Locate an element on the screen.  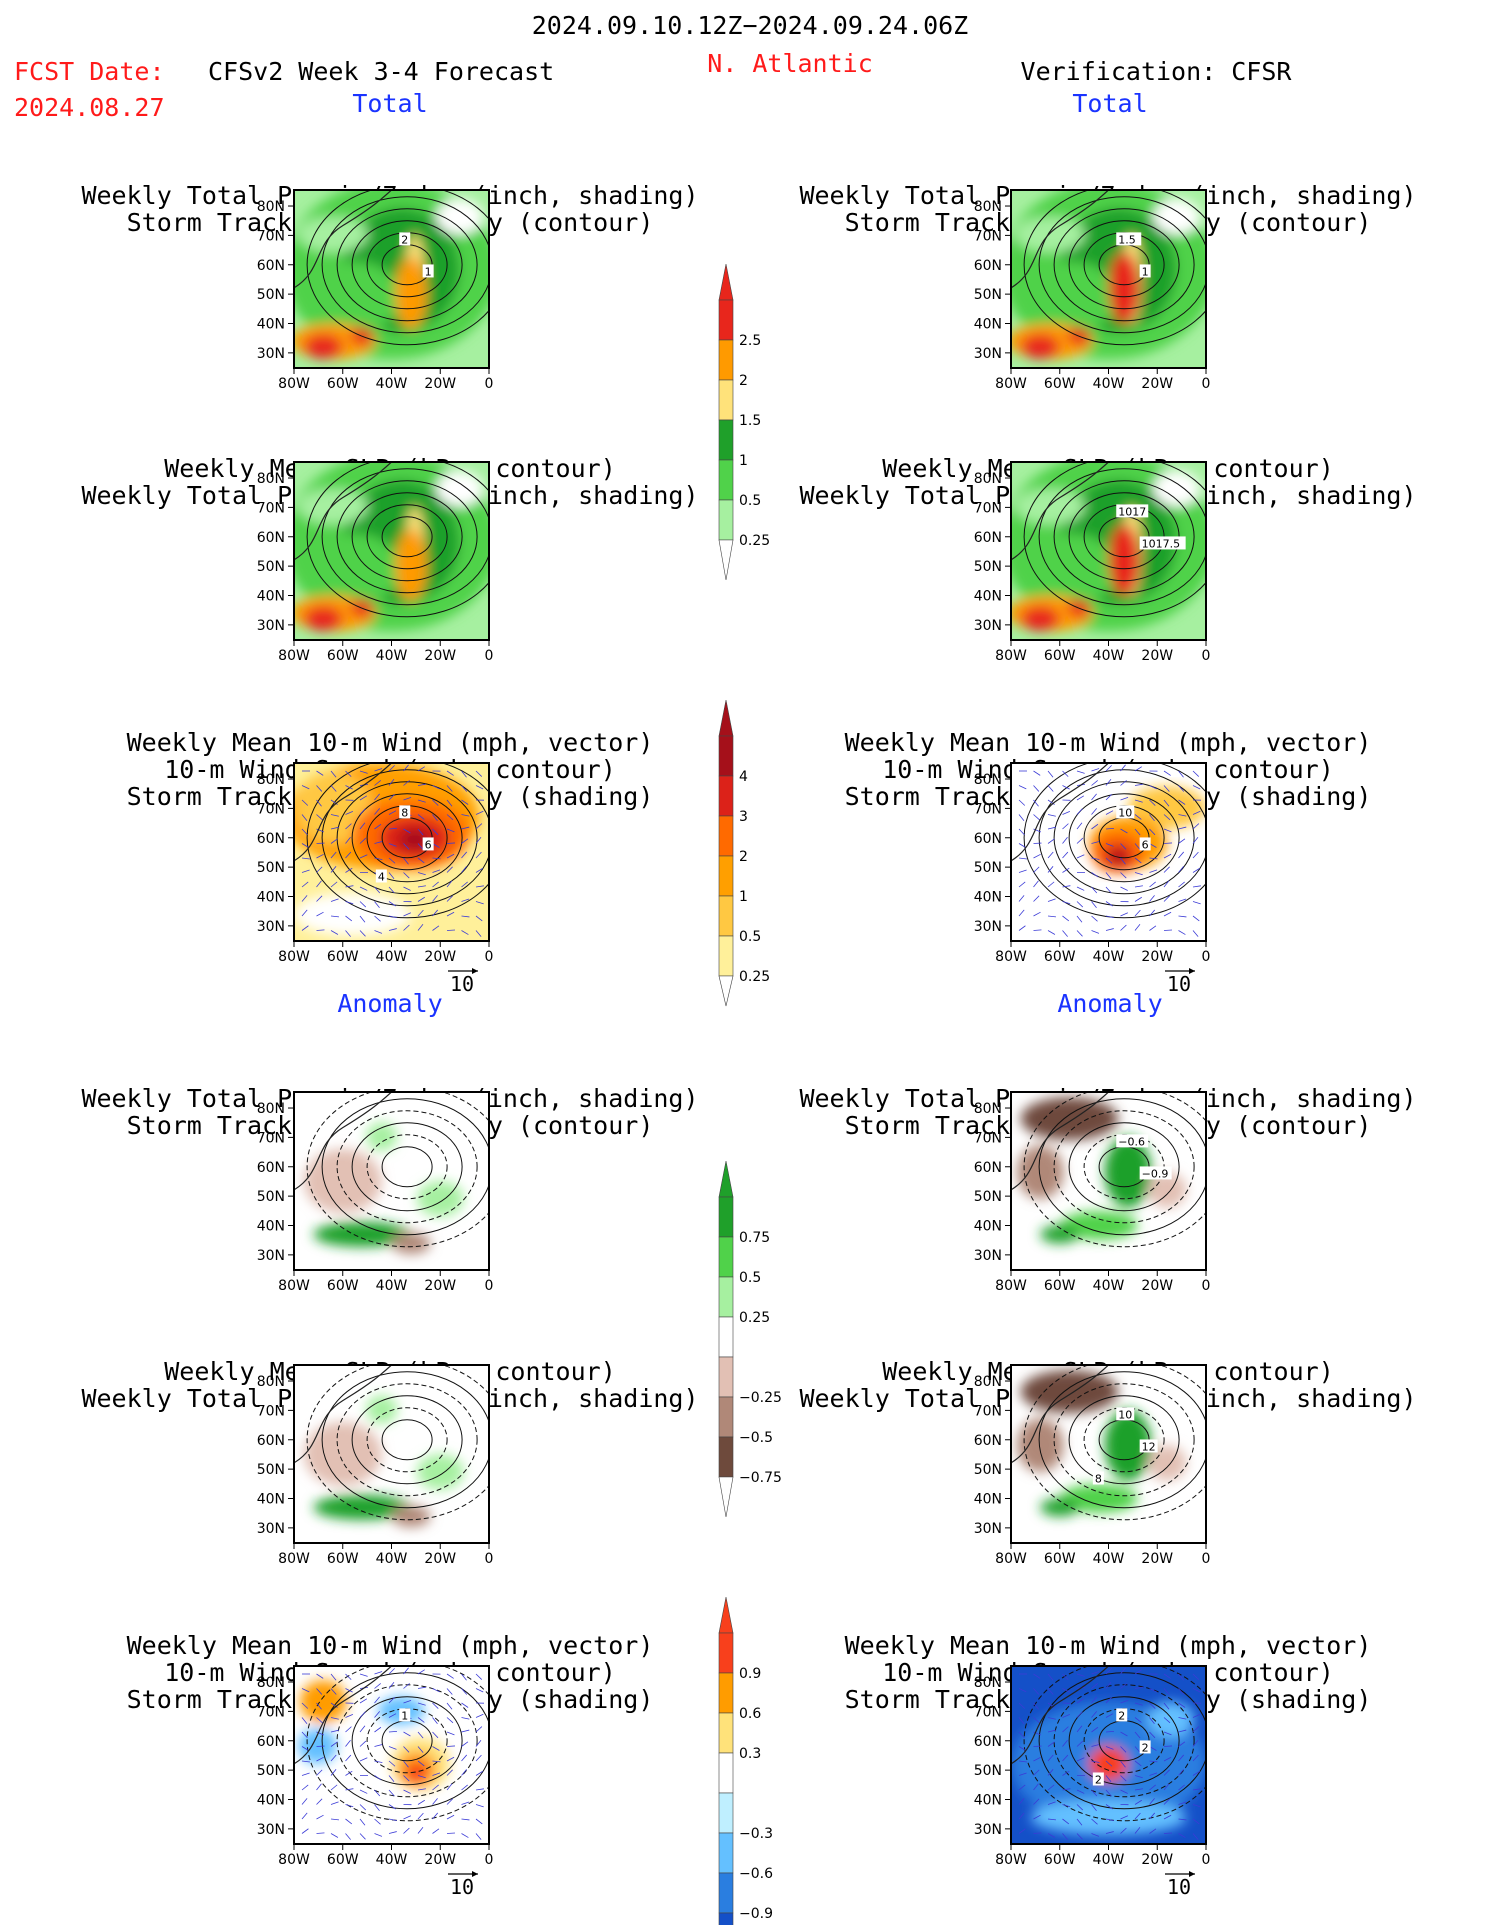
lon-tick-label: 60W is located at coordinates (343, 384).